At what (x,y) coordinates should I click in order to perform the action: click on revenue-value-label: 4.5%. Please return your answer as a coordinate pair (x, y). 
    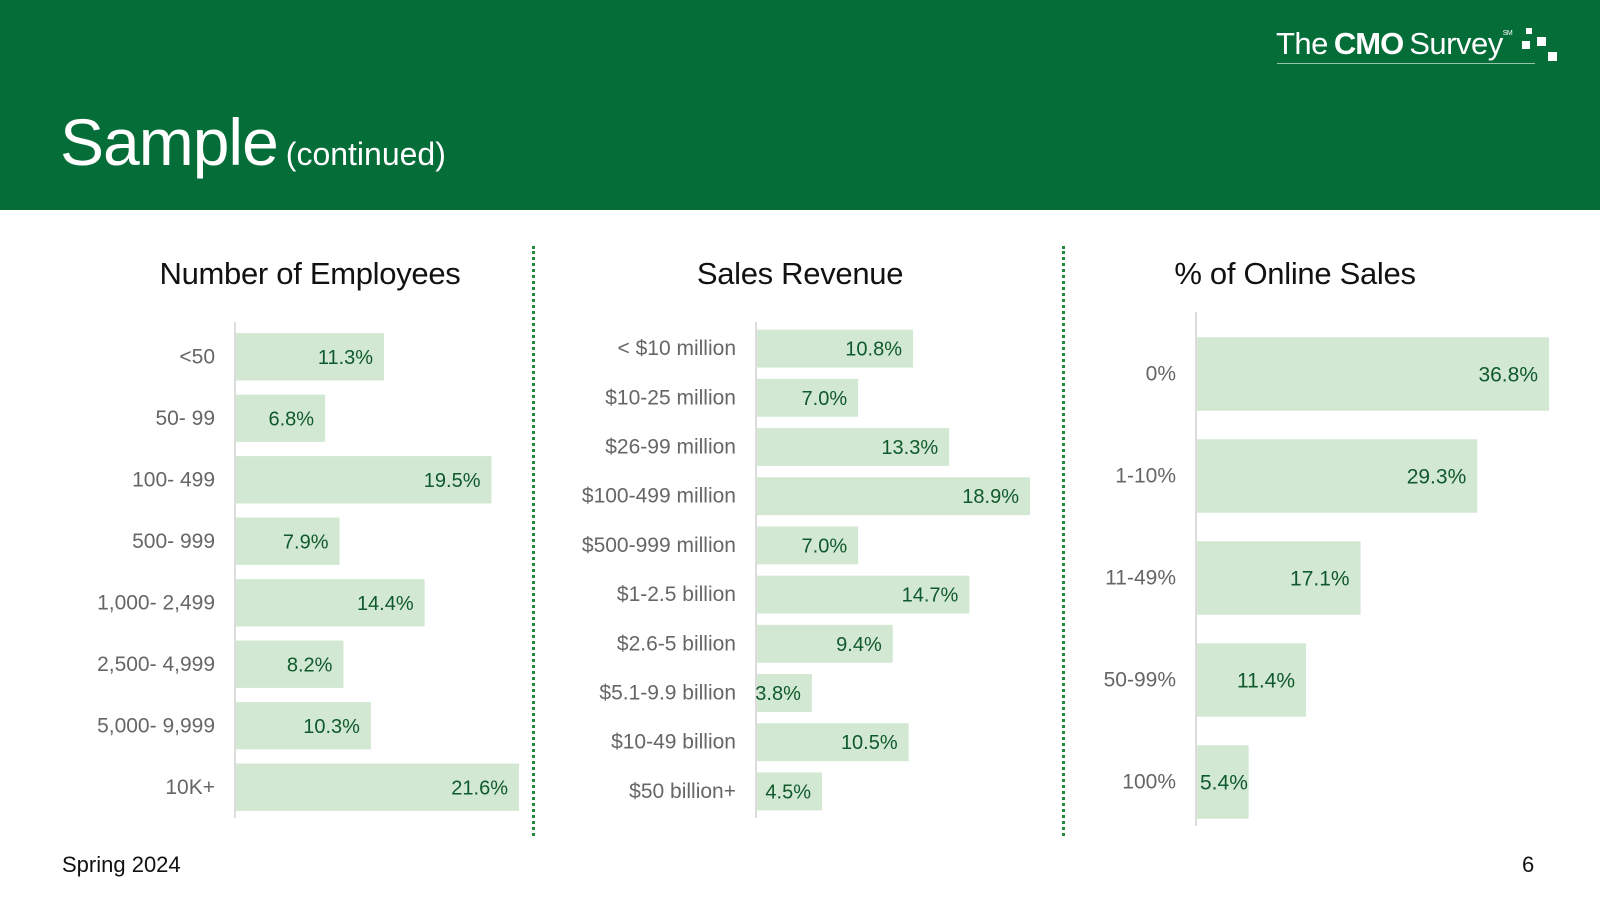
    Looking at the image, I should click on (788, 792).